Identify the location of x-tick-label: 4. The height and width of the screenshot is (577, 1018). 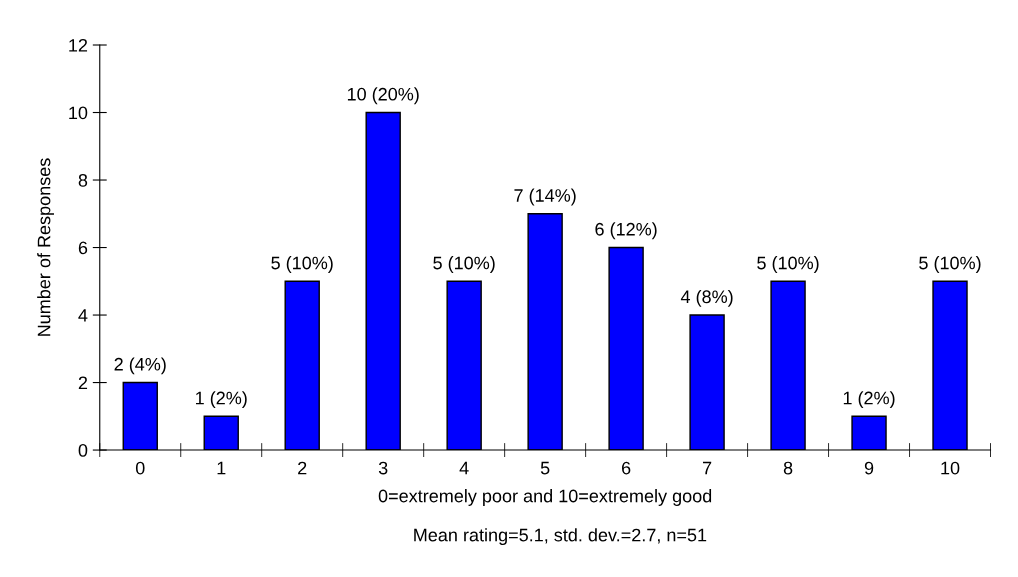
(464, 468).